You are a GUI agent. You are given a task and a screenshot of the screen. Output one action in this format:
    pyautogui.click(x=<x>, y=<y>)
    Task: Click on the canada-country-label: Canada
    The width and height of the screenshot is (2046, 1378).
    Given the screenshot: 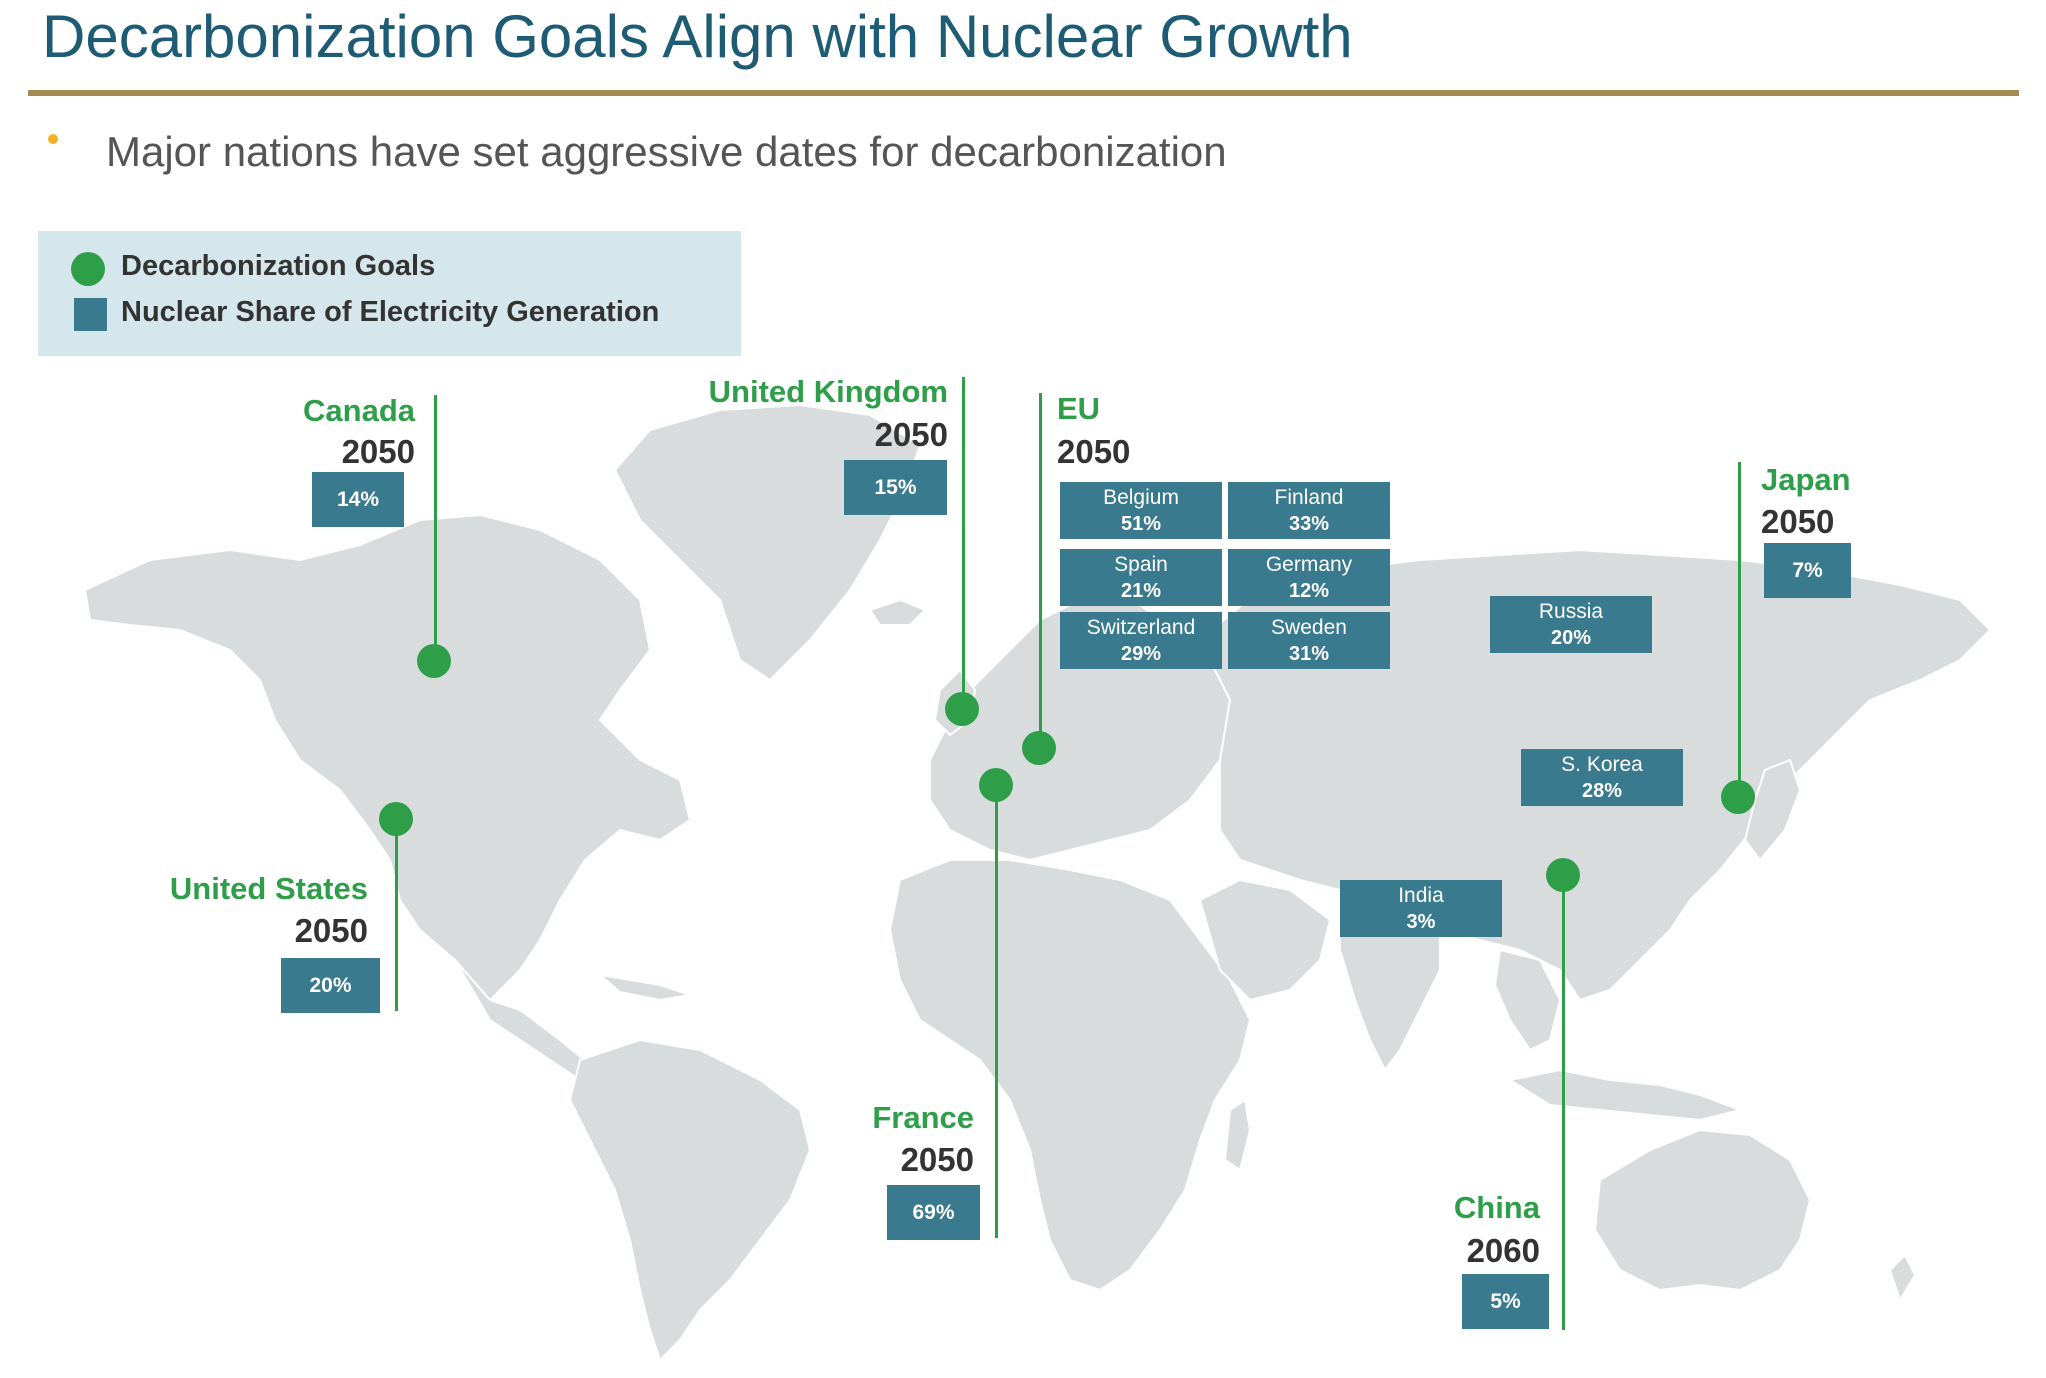 What is the action you would take?
    pyautogui.click(x=359, y=410)
    